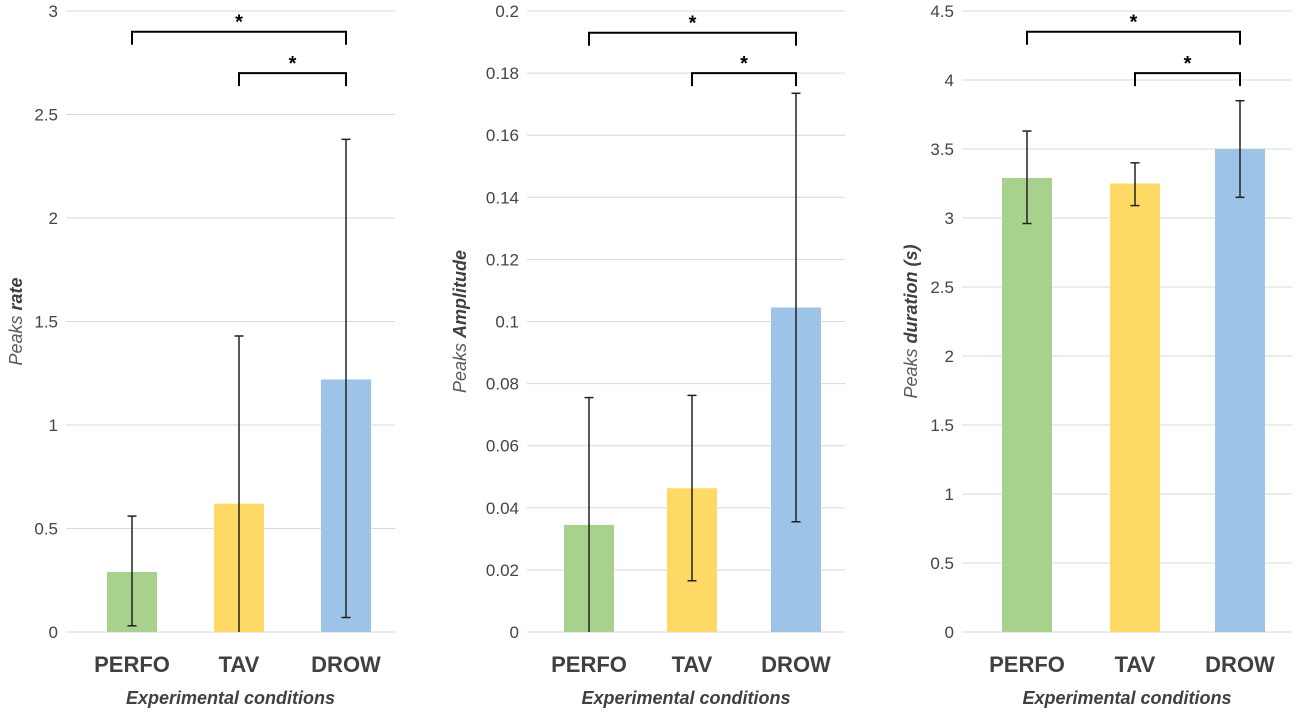 This screenshot has width=1300, height=713. What do you see at coordinates (1135, 407) in the screenshot?
I see `bar-tav` at bounding box center [1135, 407].